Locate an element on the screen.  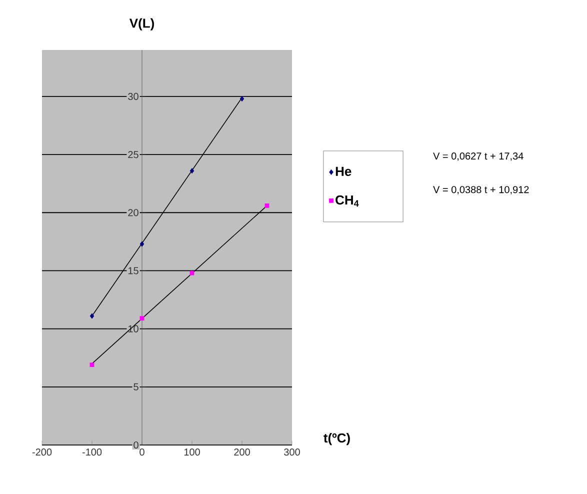
y-tick-label: 20 is located at coordinates (133, 212).